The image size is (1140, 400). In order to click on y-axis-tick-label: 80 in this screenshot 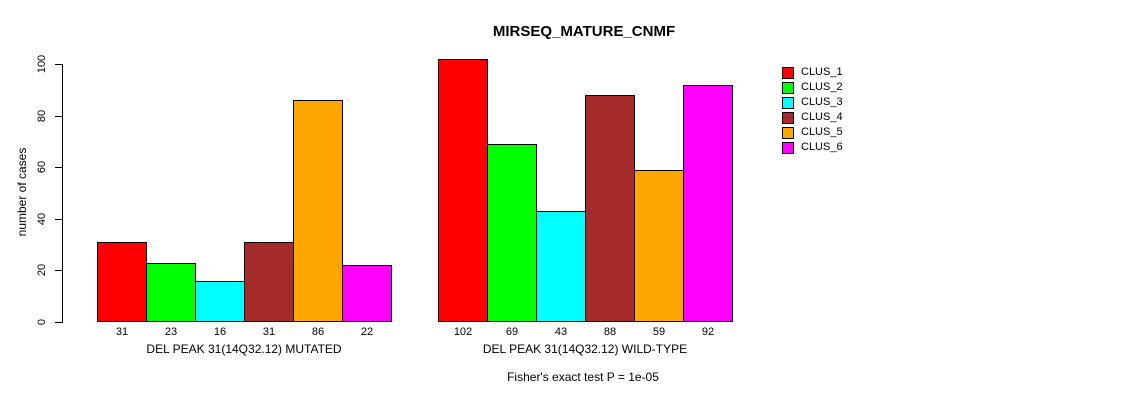, I will do `click(42, 115)`.